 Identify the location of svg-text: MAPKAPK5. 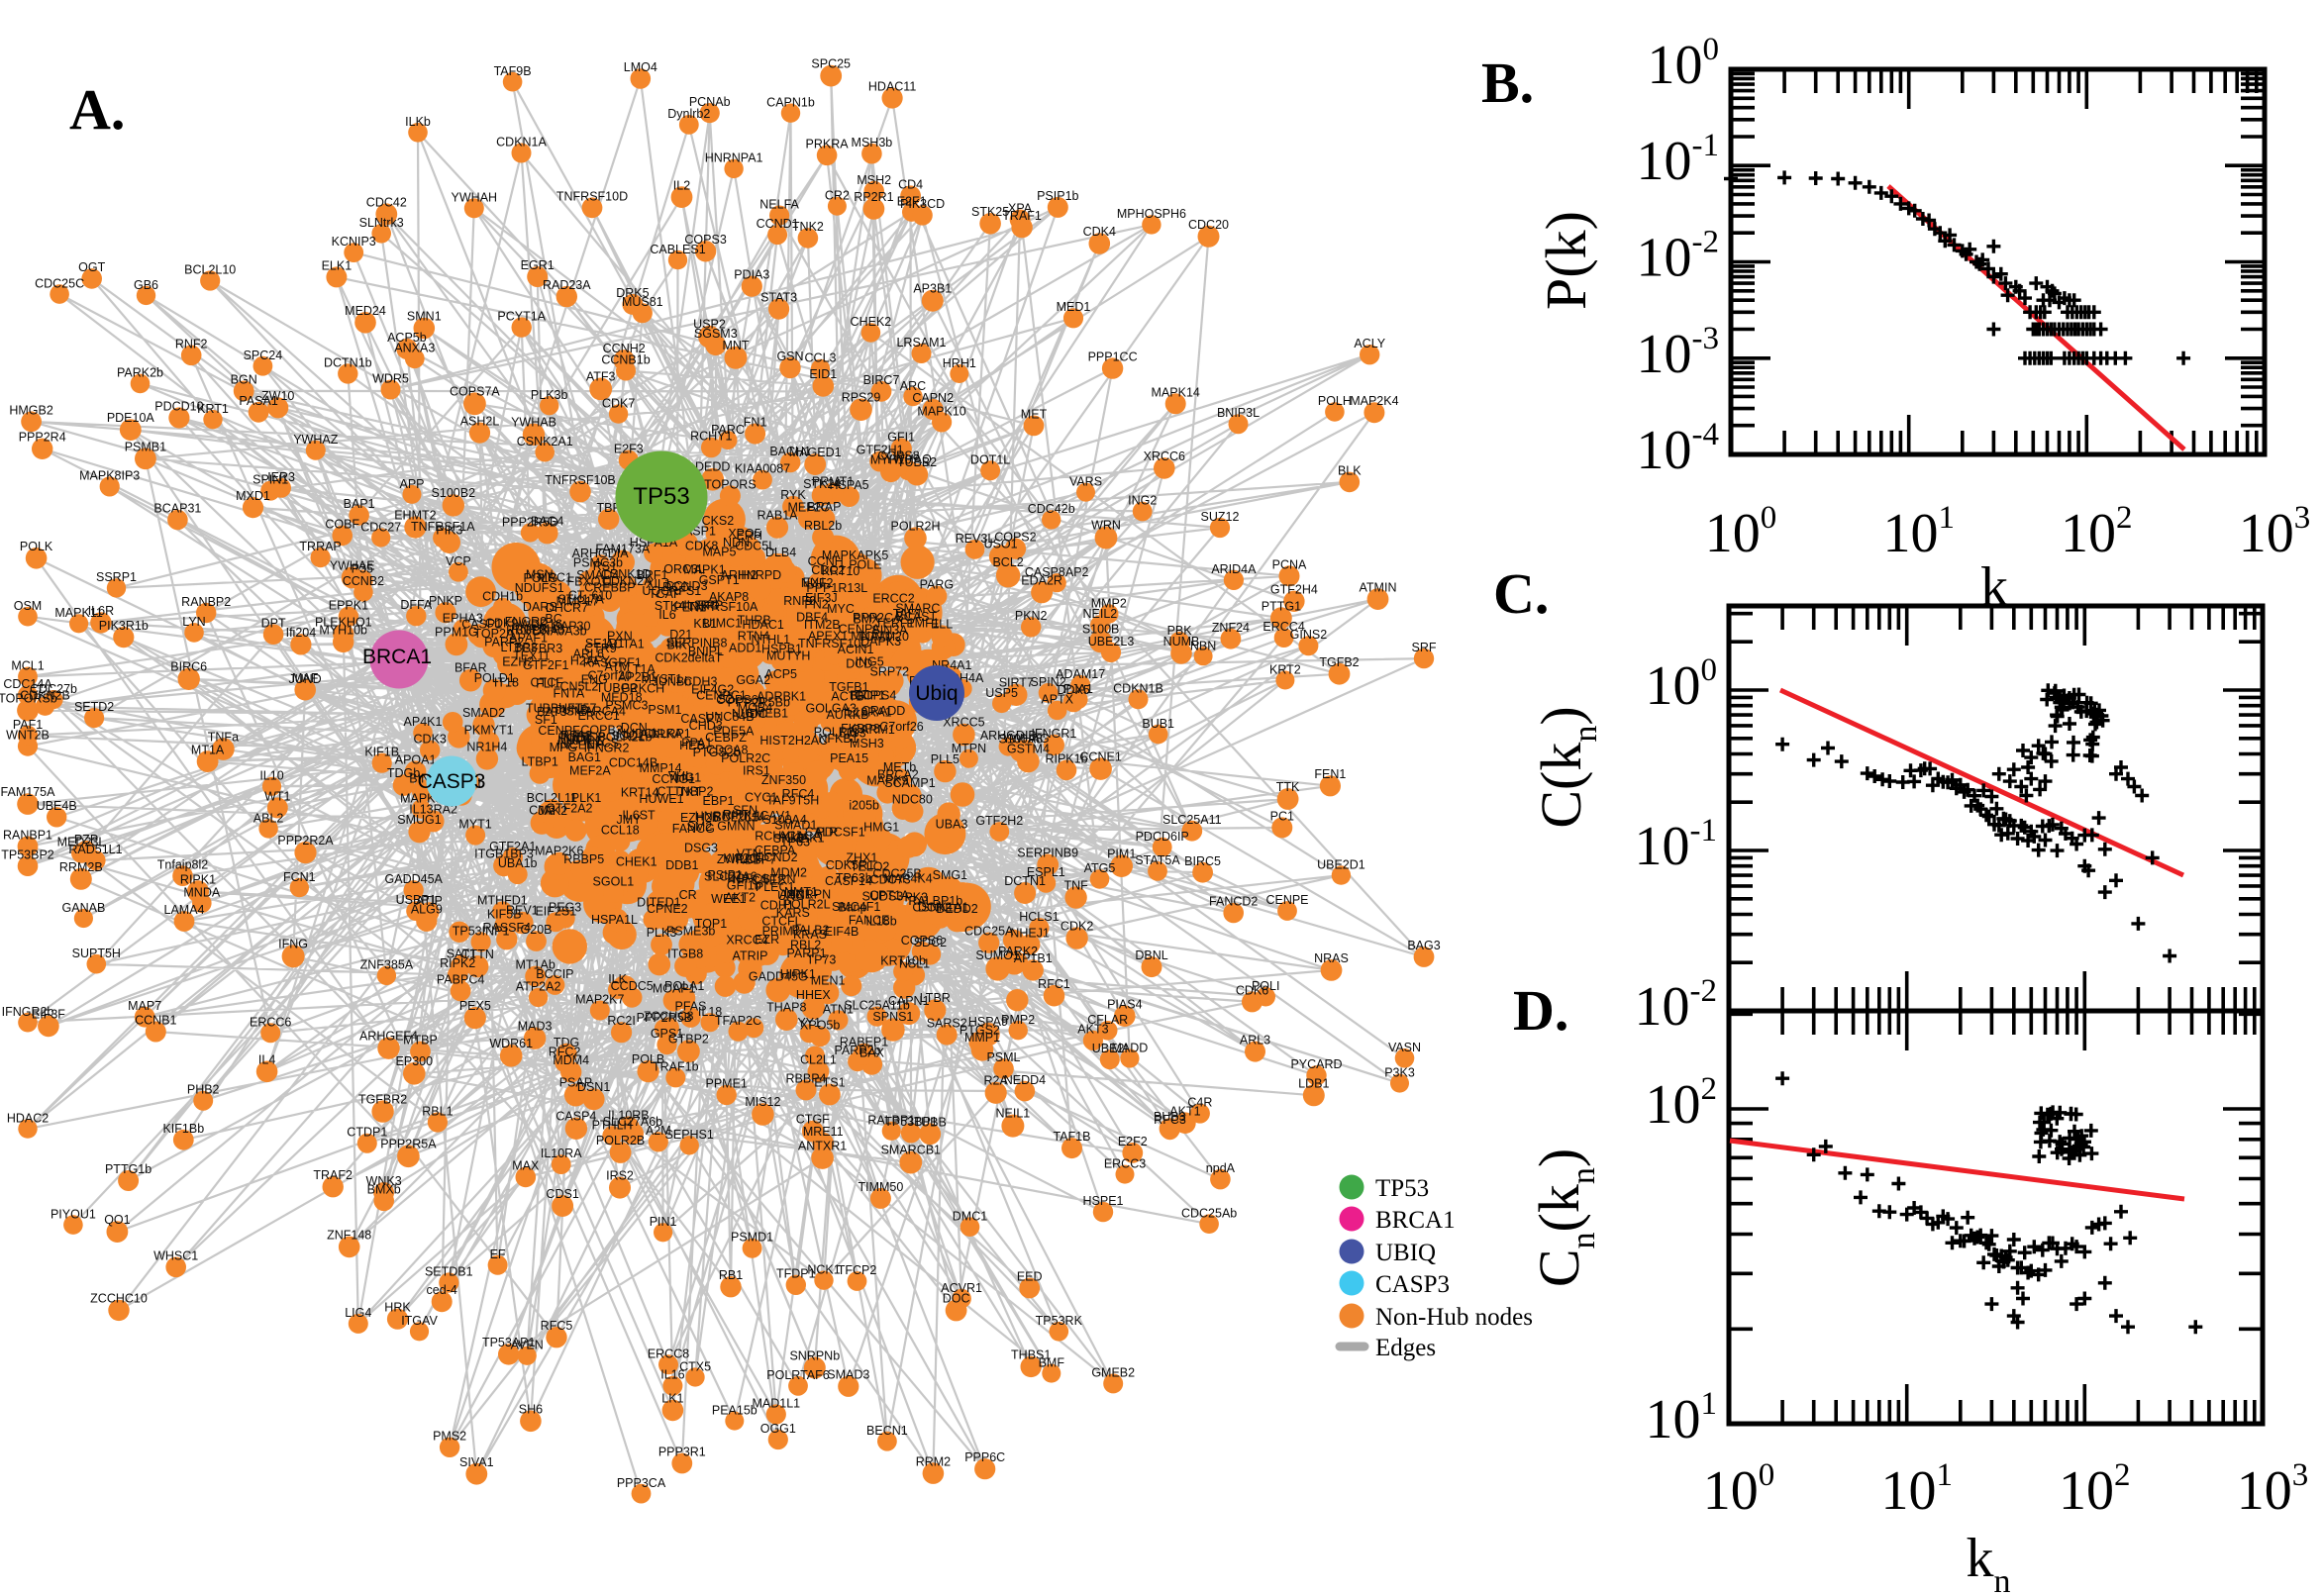
(855, 555).